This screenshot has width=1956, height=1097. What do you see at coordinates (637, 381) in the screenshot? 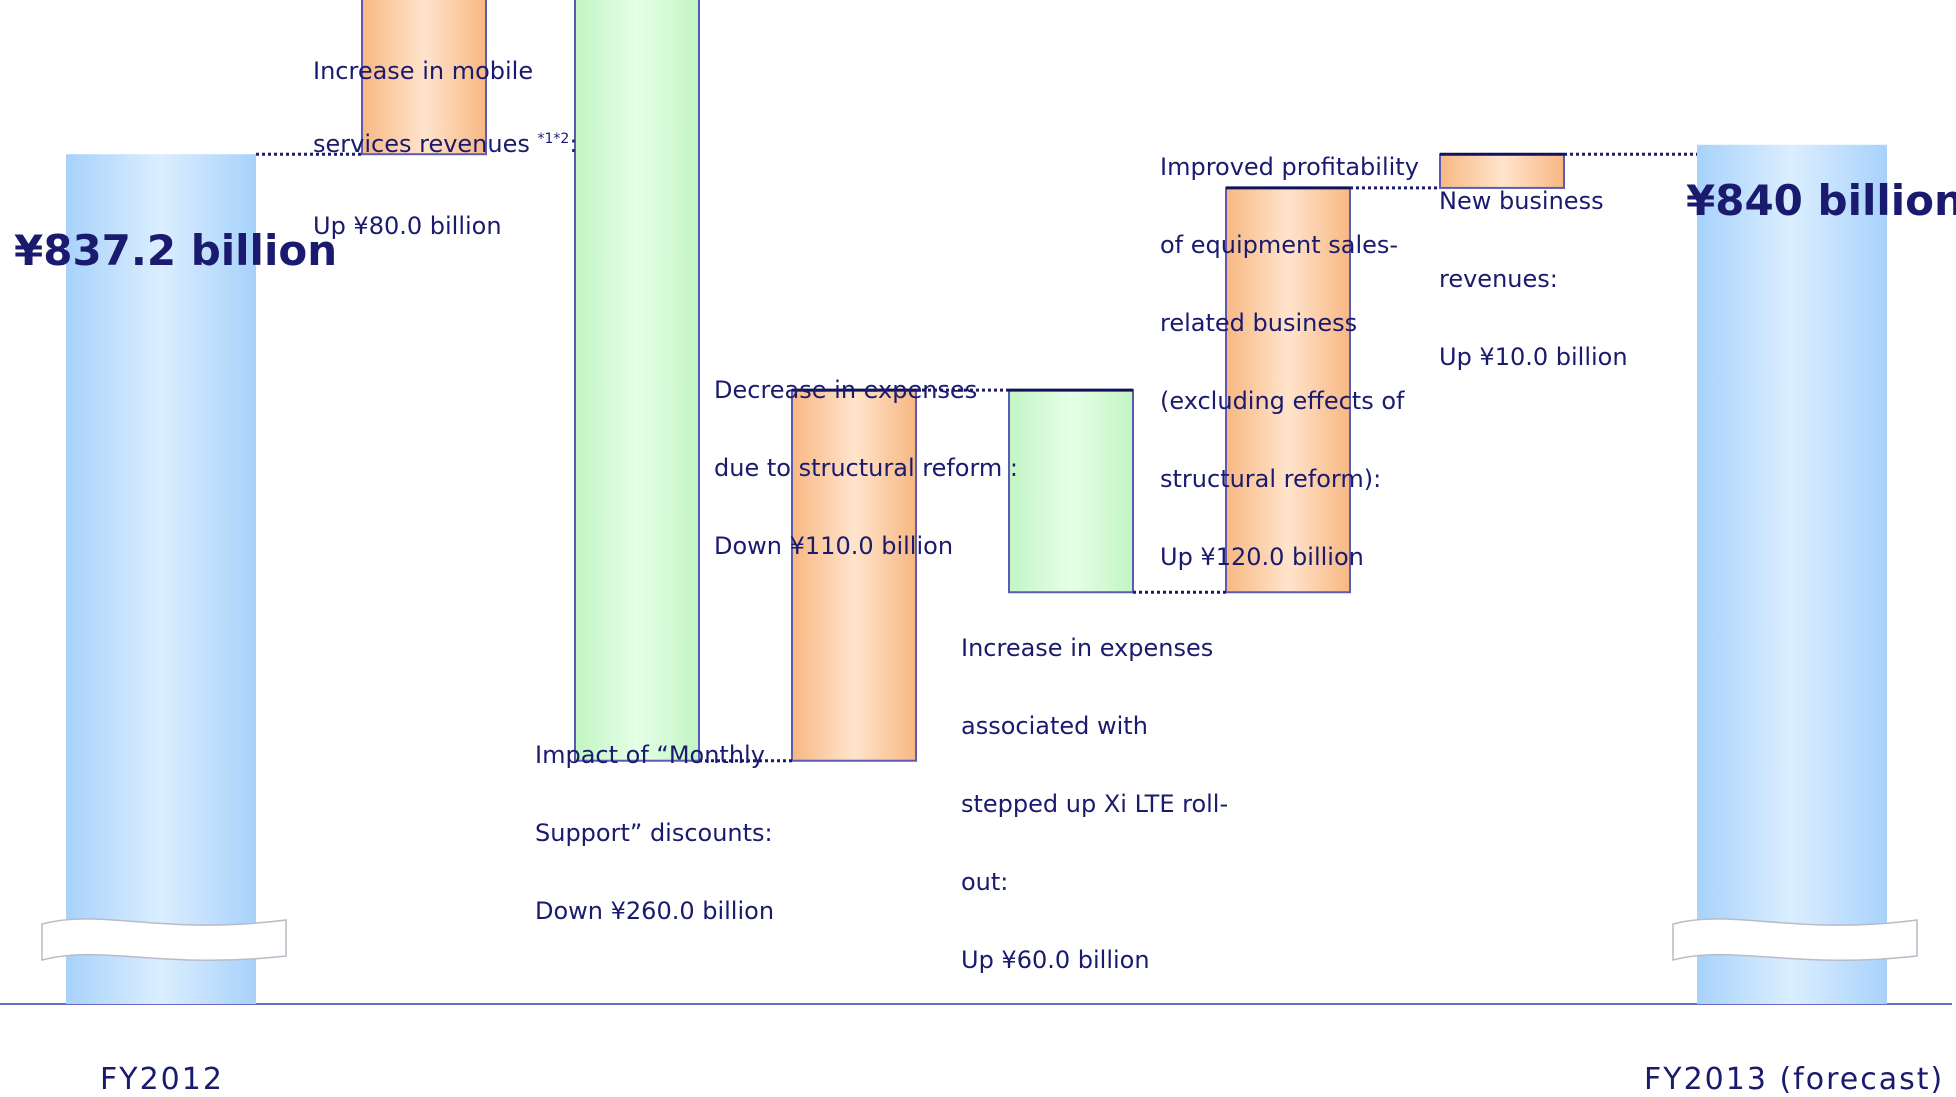
I see `bar-monthly_support` at bounding box center [637, 381].